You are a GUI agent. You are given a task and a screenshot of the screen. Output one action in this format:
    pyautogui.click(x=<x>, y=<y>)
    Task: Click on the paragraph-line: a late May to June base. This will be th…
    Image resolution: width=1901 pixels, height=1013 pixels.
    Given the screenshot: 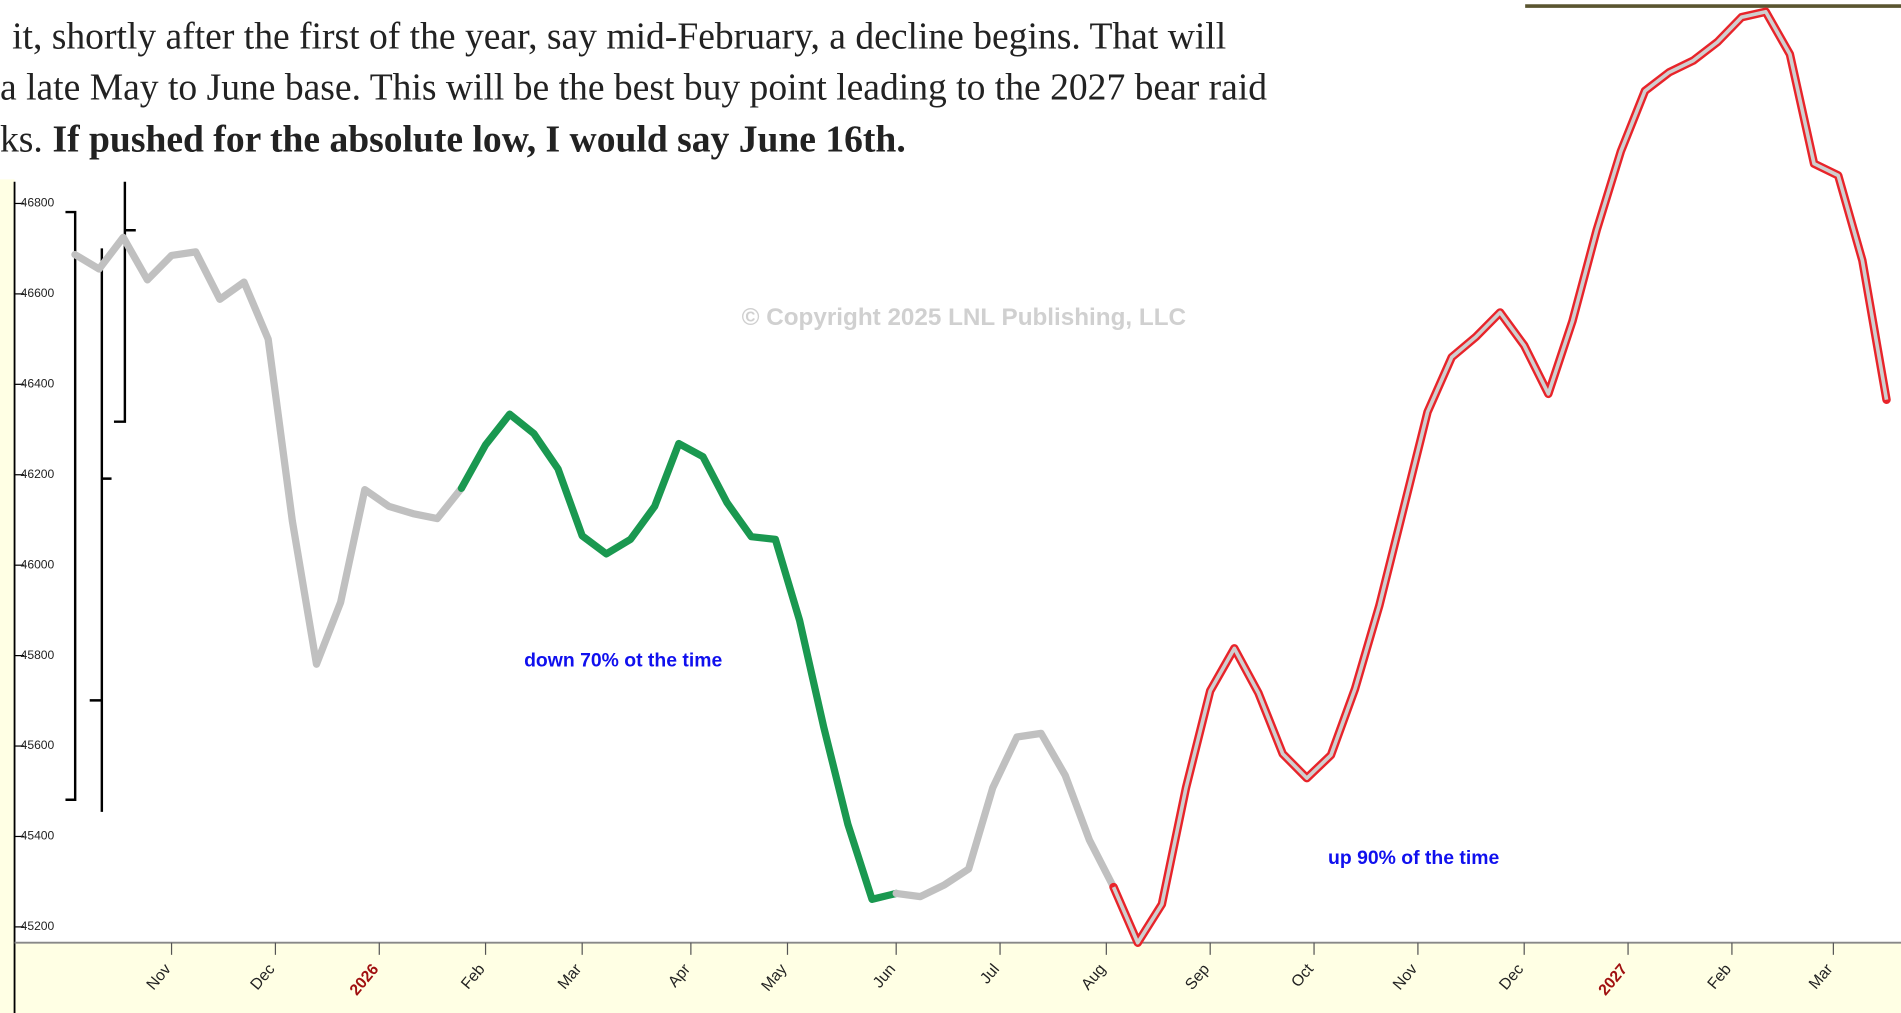 What is the action you would take?
    pyautogui.click(x=633, y=87)
    